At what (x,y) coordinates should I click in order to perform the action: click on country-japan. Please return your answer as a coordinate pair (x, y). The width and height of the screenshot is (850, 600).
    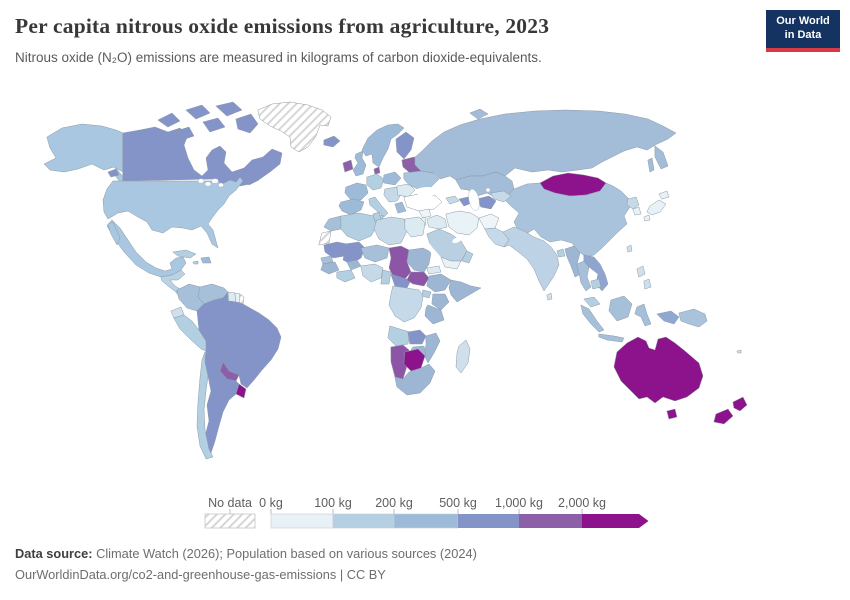
    Looking at the image, I should click on (656, 206).